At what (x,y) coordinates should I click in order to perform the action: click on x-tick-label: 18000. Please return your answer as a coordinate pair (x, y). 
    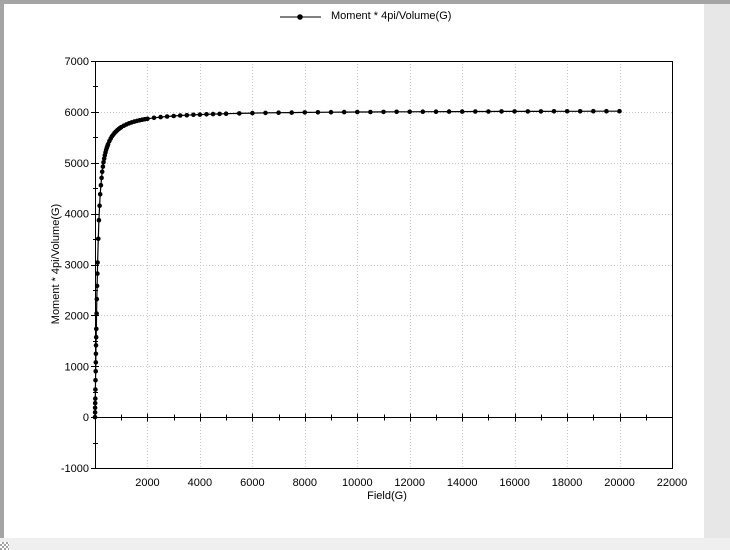
    Looking at the image, I should click on (567, 483).